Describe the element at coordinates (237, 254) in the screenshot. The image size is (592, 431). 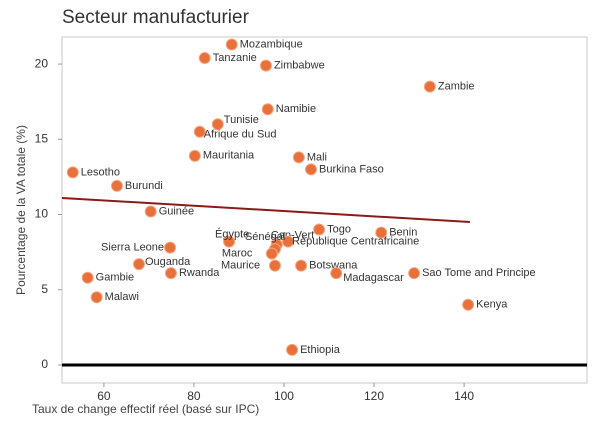
I see `point-label: Maroc` at that location.